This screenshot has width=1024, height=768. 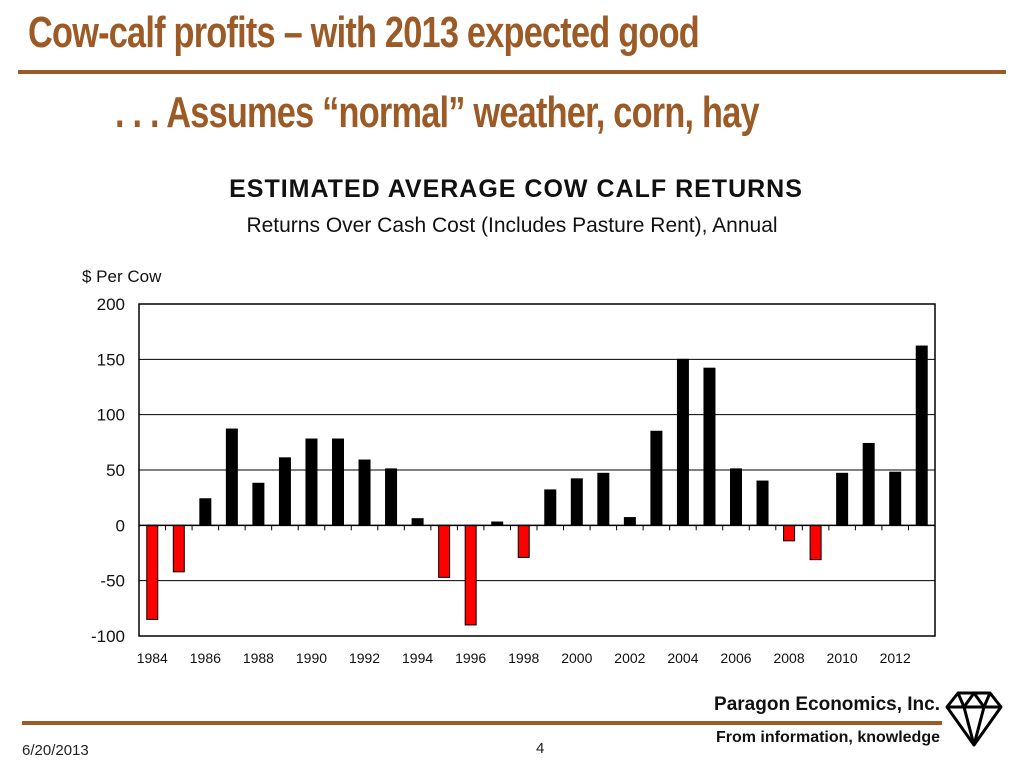 What do you see at coordinates (311, 658) in the screenshot?
I see `x-tick-label: 1990` at bounding box center [311, 658].